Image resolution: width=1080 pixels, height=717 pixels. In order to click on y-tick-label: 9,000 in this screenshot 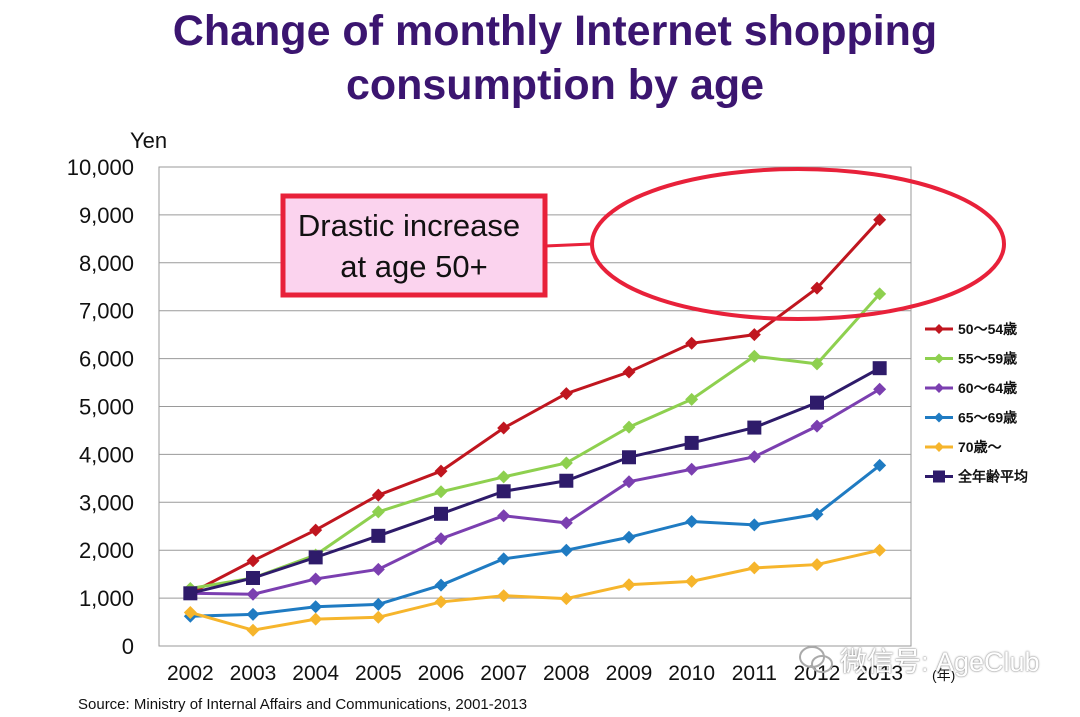, I will do `click(106, 215)`.